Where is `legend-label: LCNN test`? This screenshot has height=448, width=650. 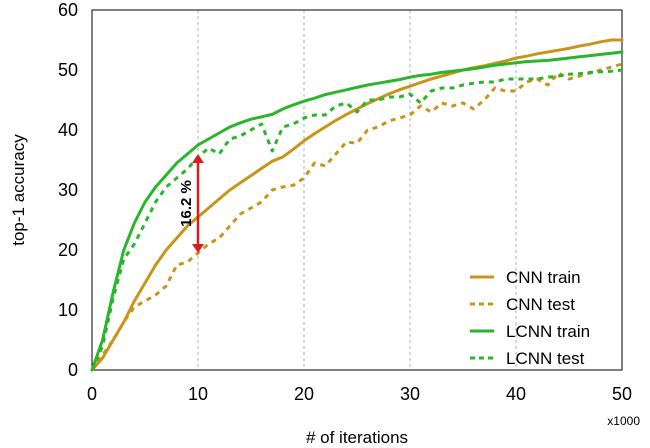
legend-label: LCNN test is located at coordinates (545, 358).